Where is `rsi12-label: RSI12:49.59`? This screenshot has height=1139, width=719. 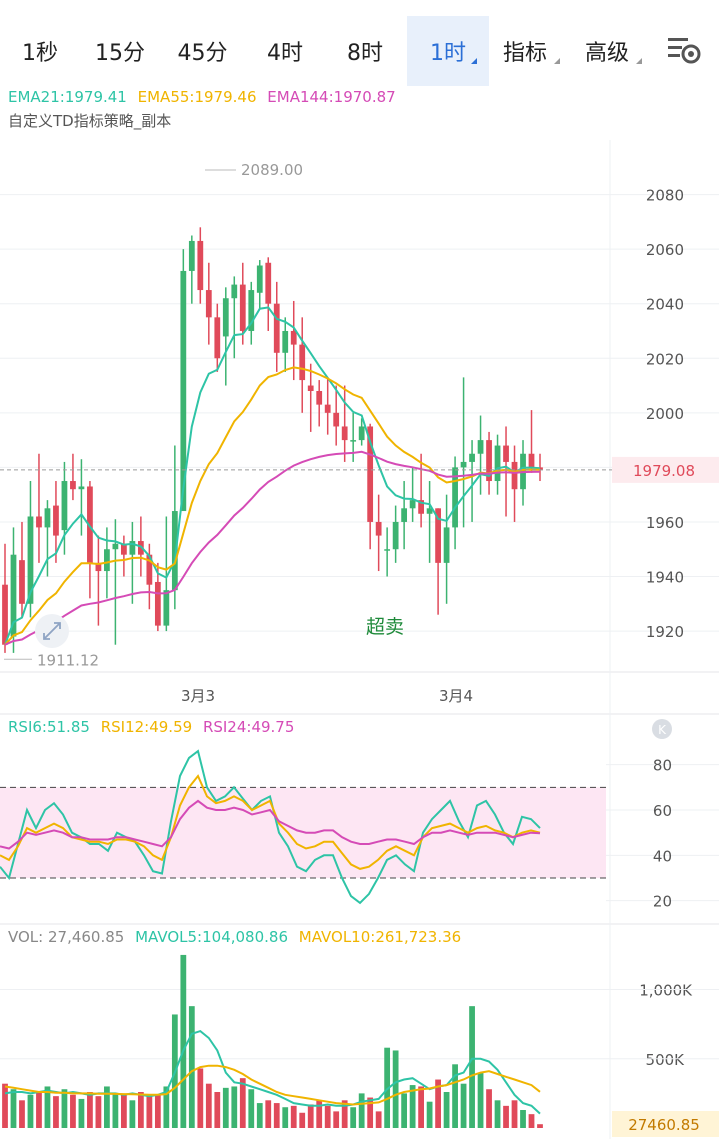 rsi12-label: RSI12:49.59 is located at coordinates (146, 727).